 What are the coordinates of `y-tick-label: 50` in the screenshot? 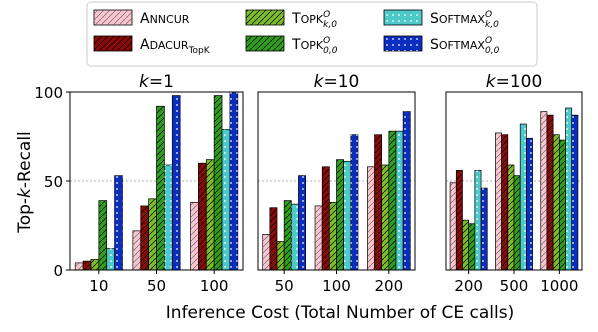 It's located at (53, 182).